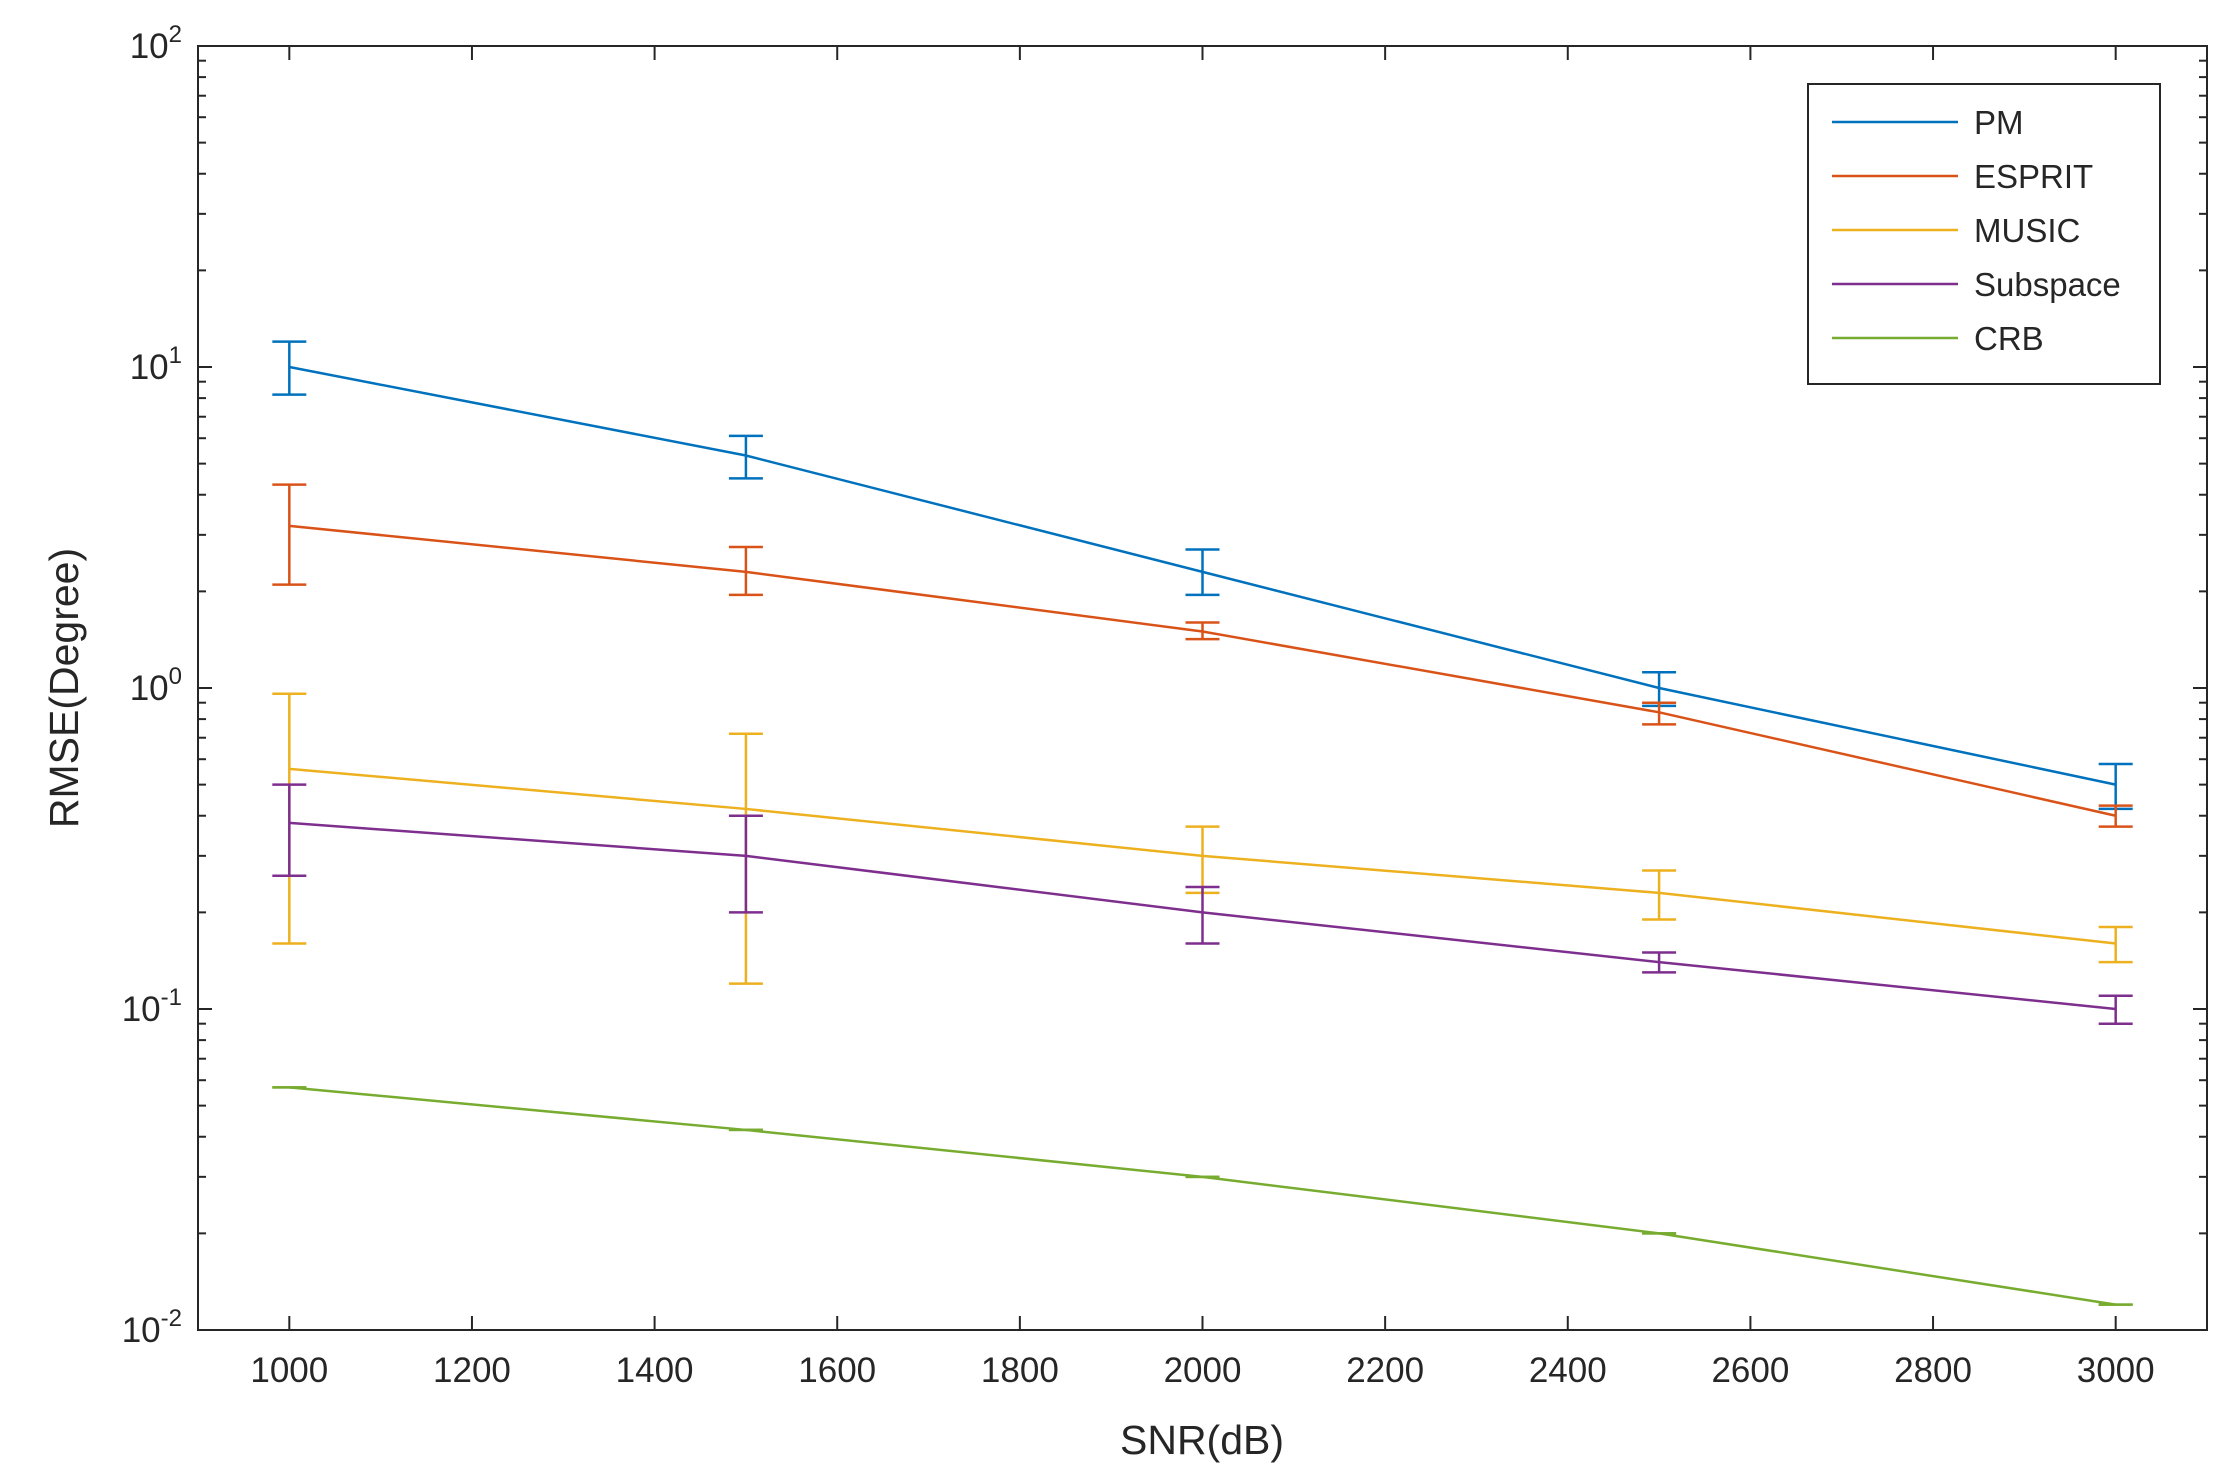  Describe the element at coordinates (2033, 176) in the screenshot. I see `legend-label: ESPRIT` at that location.